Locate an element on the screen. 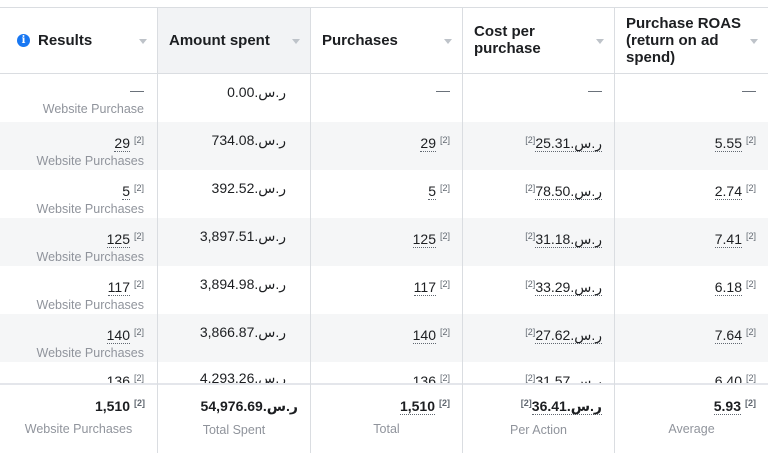  amount-spent-cell: ر.س.0.00 is located at coordinates (234, 98).